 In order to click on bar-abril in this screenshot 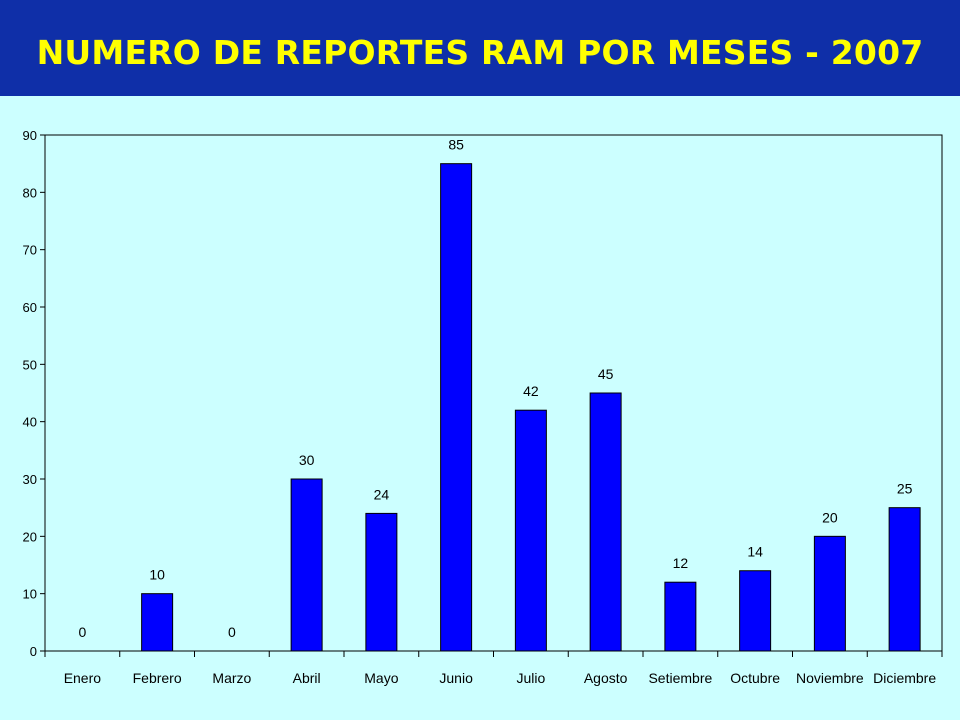, I will do `click(306, 565)`.